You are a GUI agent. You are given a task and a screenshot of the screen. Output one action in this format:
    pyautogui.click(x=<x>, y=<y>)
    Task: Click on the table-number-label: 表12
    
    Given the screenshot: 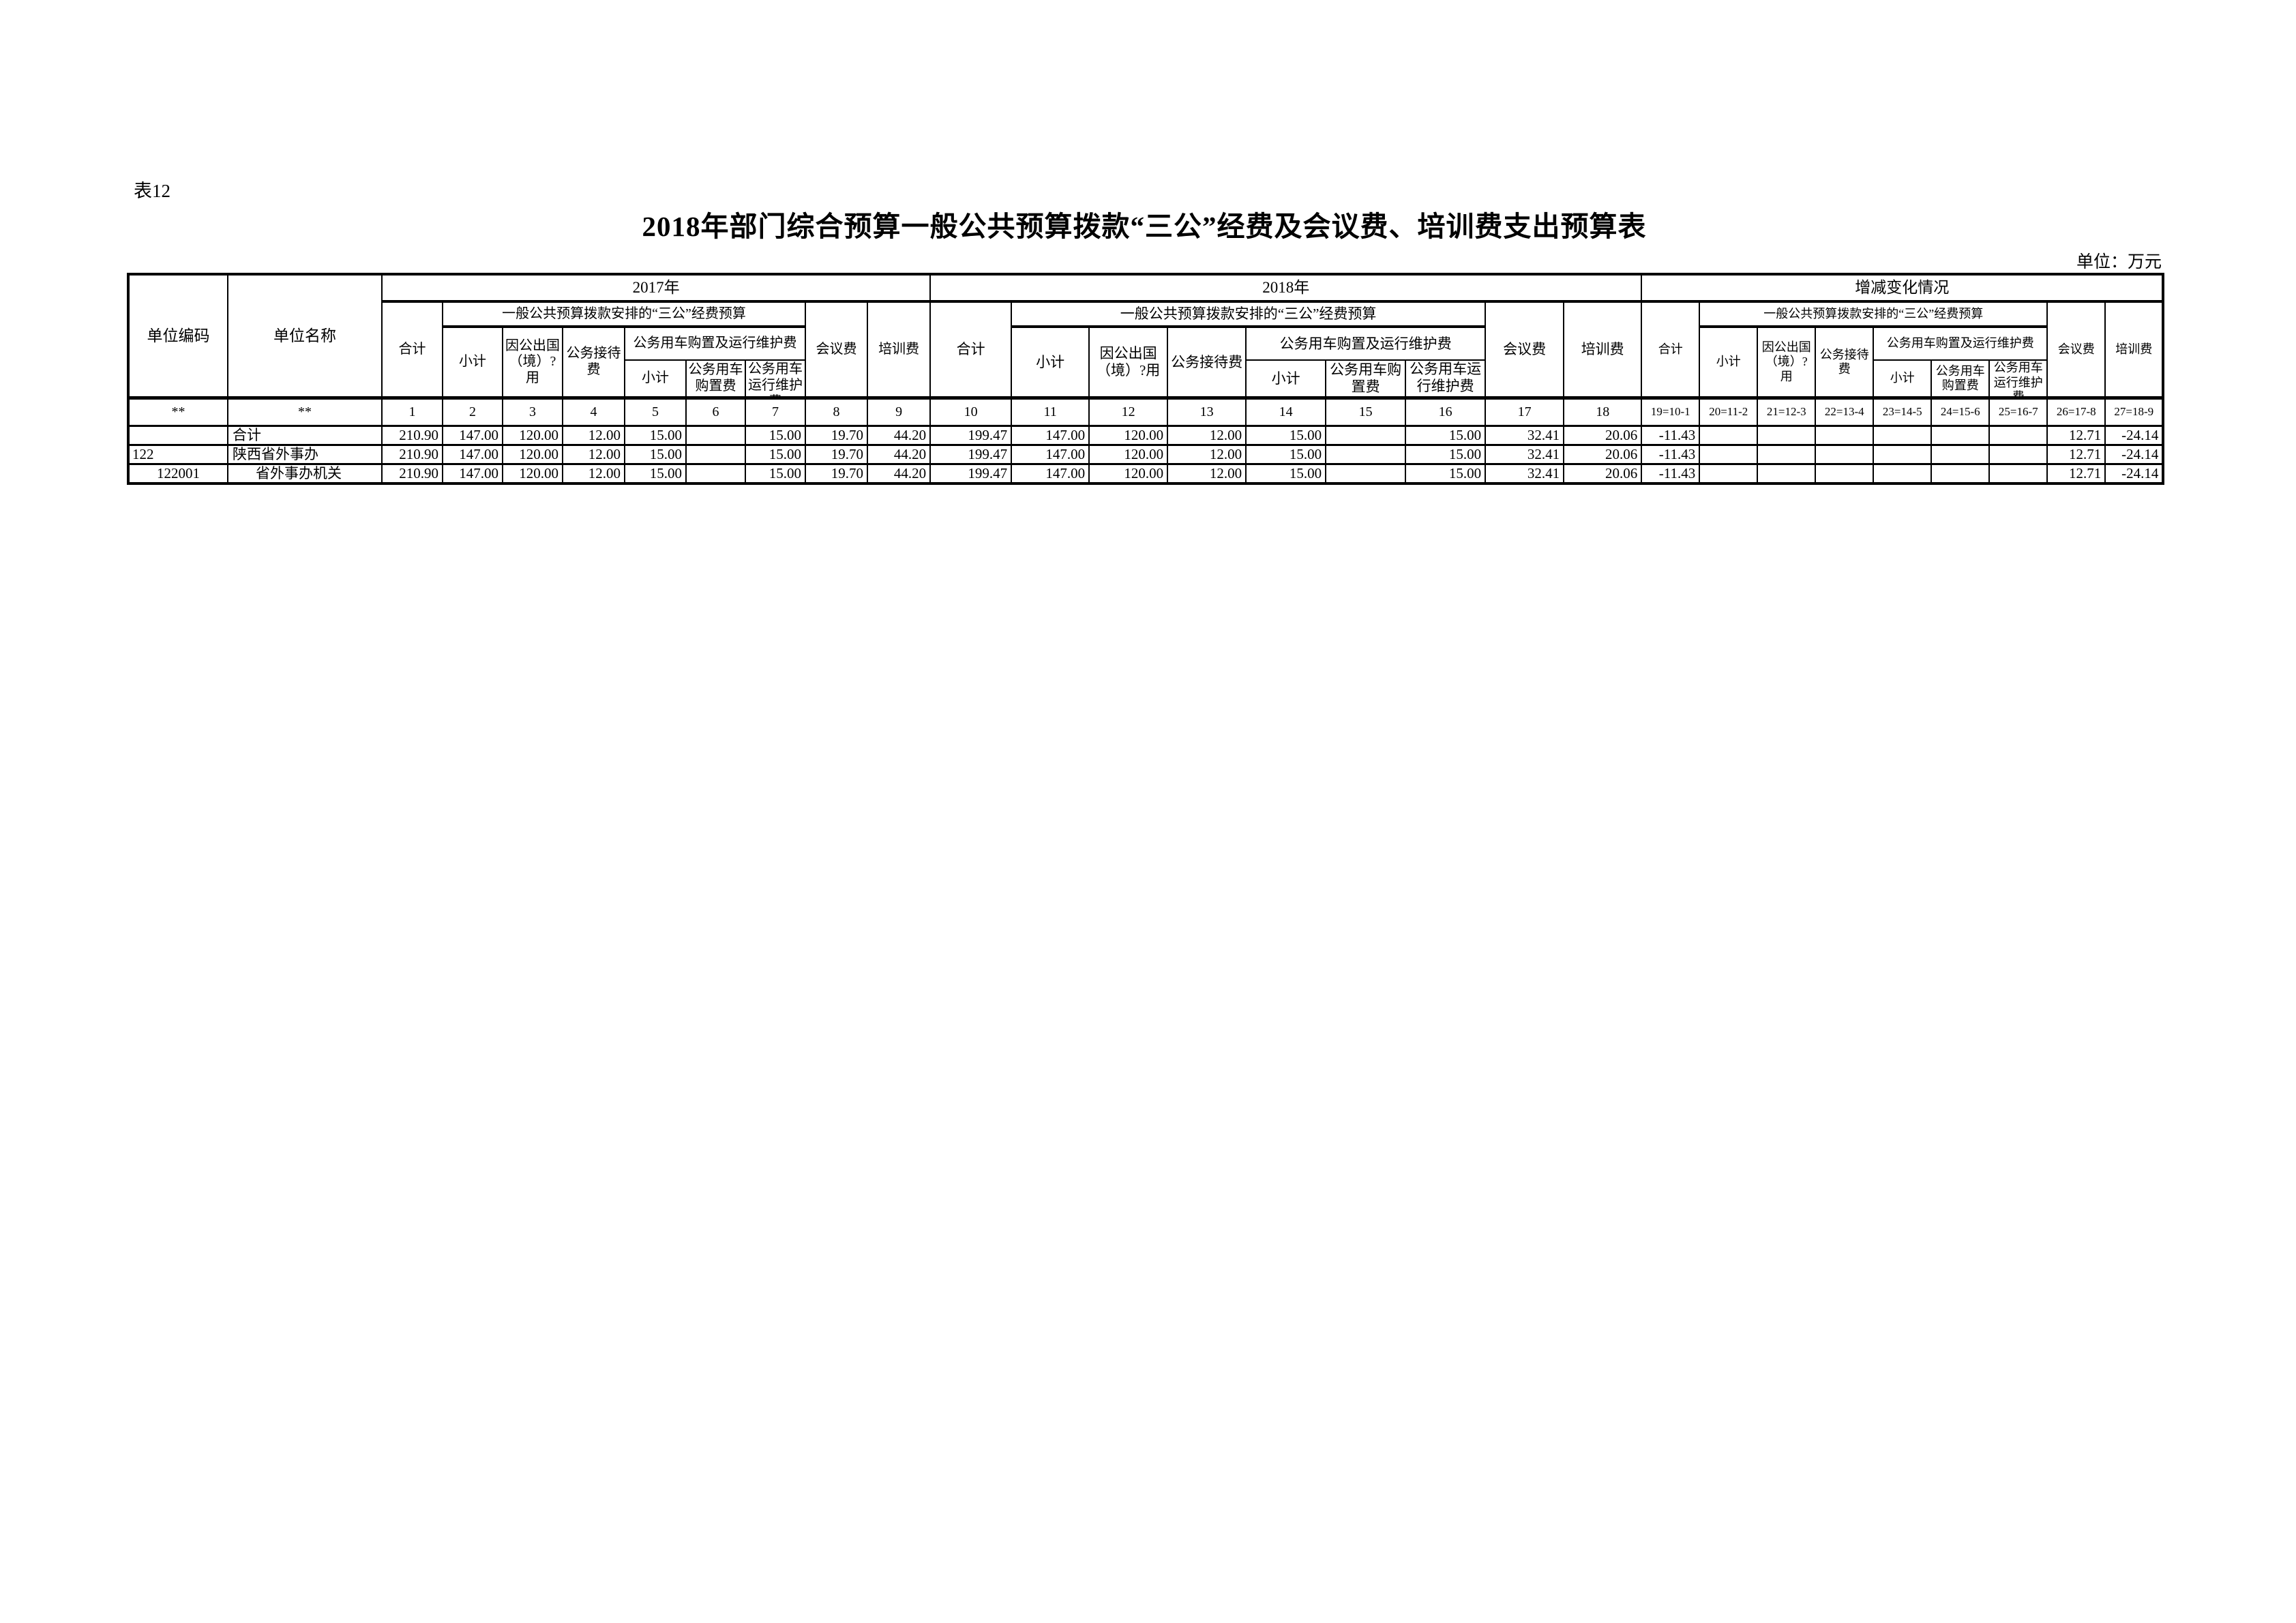 What is the action you would take?
    pyautogui.click(x=152, y=191)
    